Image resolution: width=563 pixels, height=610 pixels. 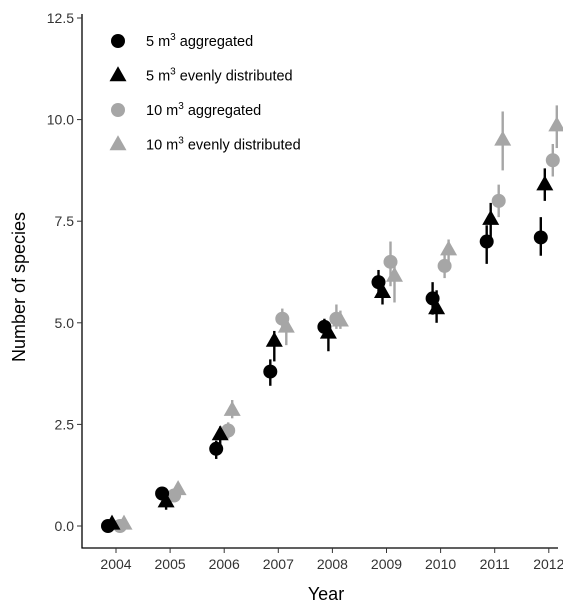 I want to click on x-tick-label: 2006, so click(x=224, y=564).